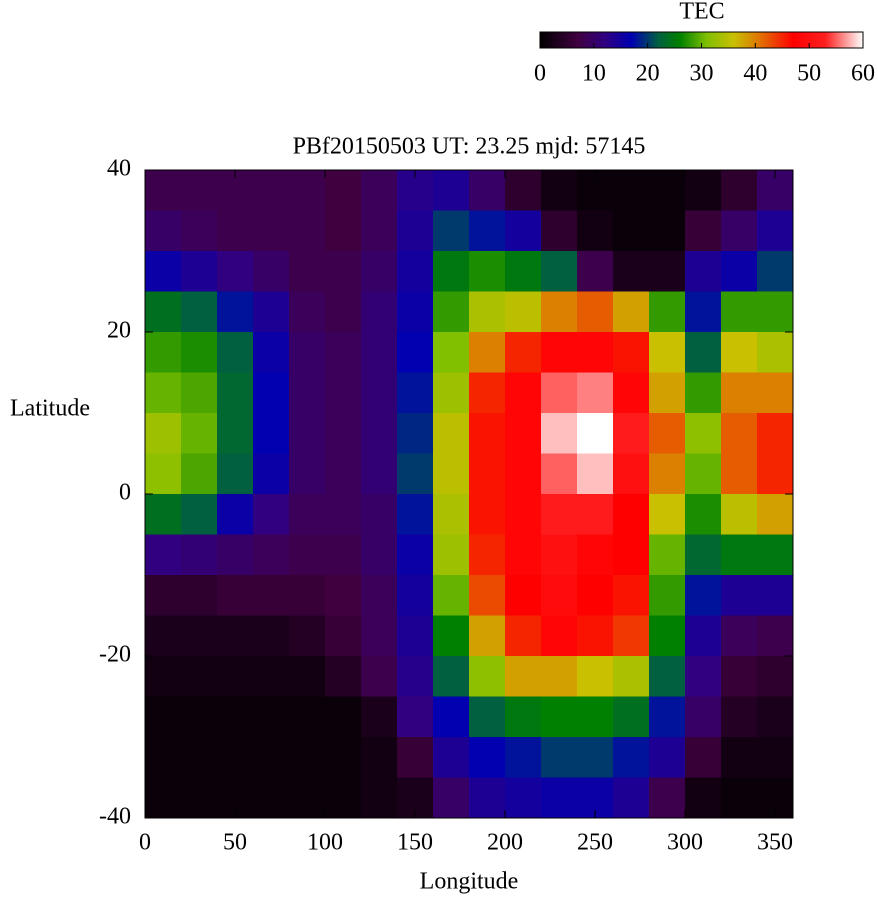 This screenshot has width=878, height=900. I want to click on colorbar-tick-label: 10, so click(594, 74).